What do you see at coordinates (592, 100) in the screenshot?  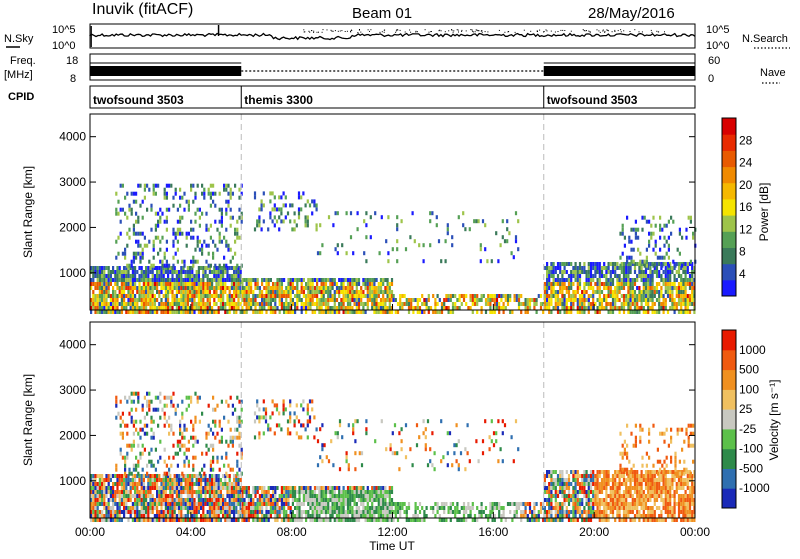 I see `cpid-segment-label: twofsound 3503` at bounding box center [592, 100].